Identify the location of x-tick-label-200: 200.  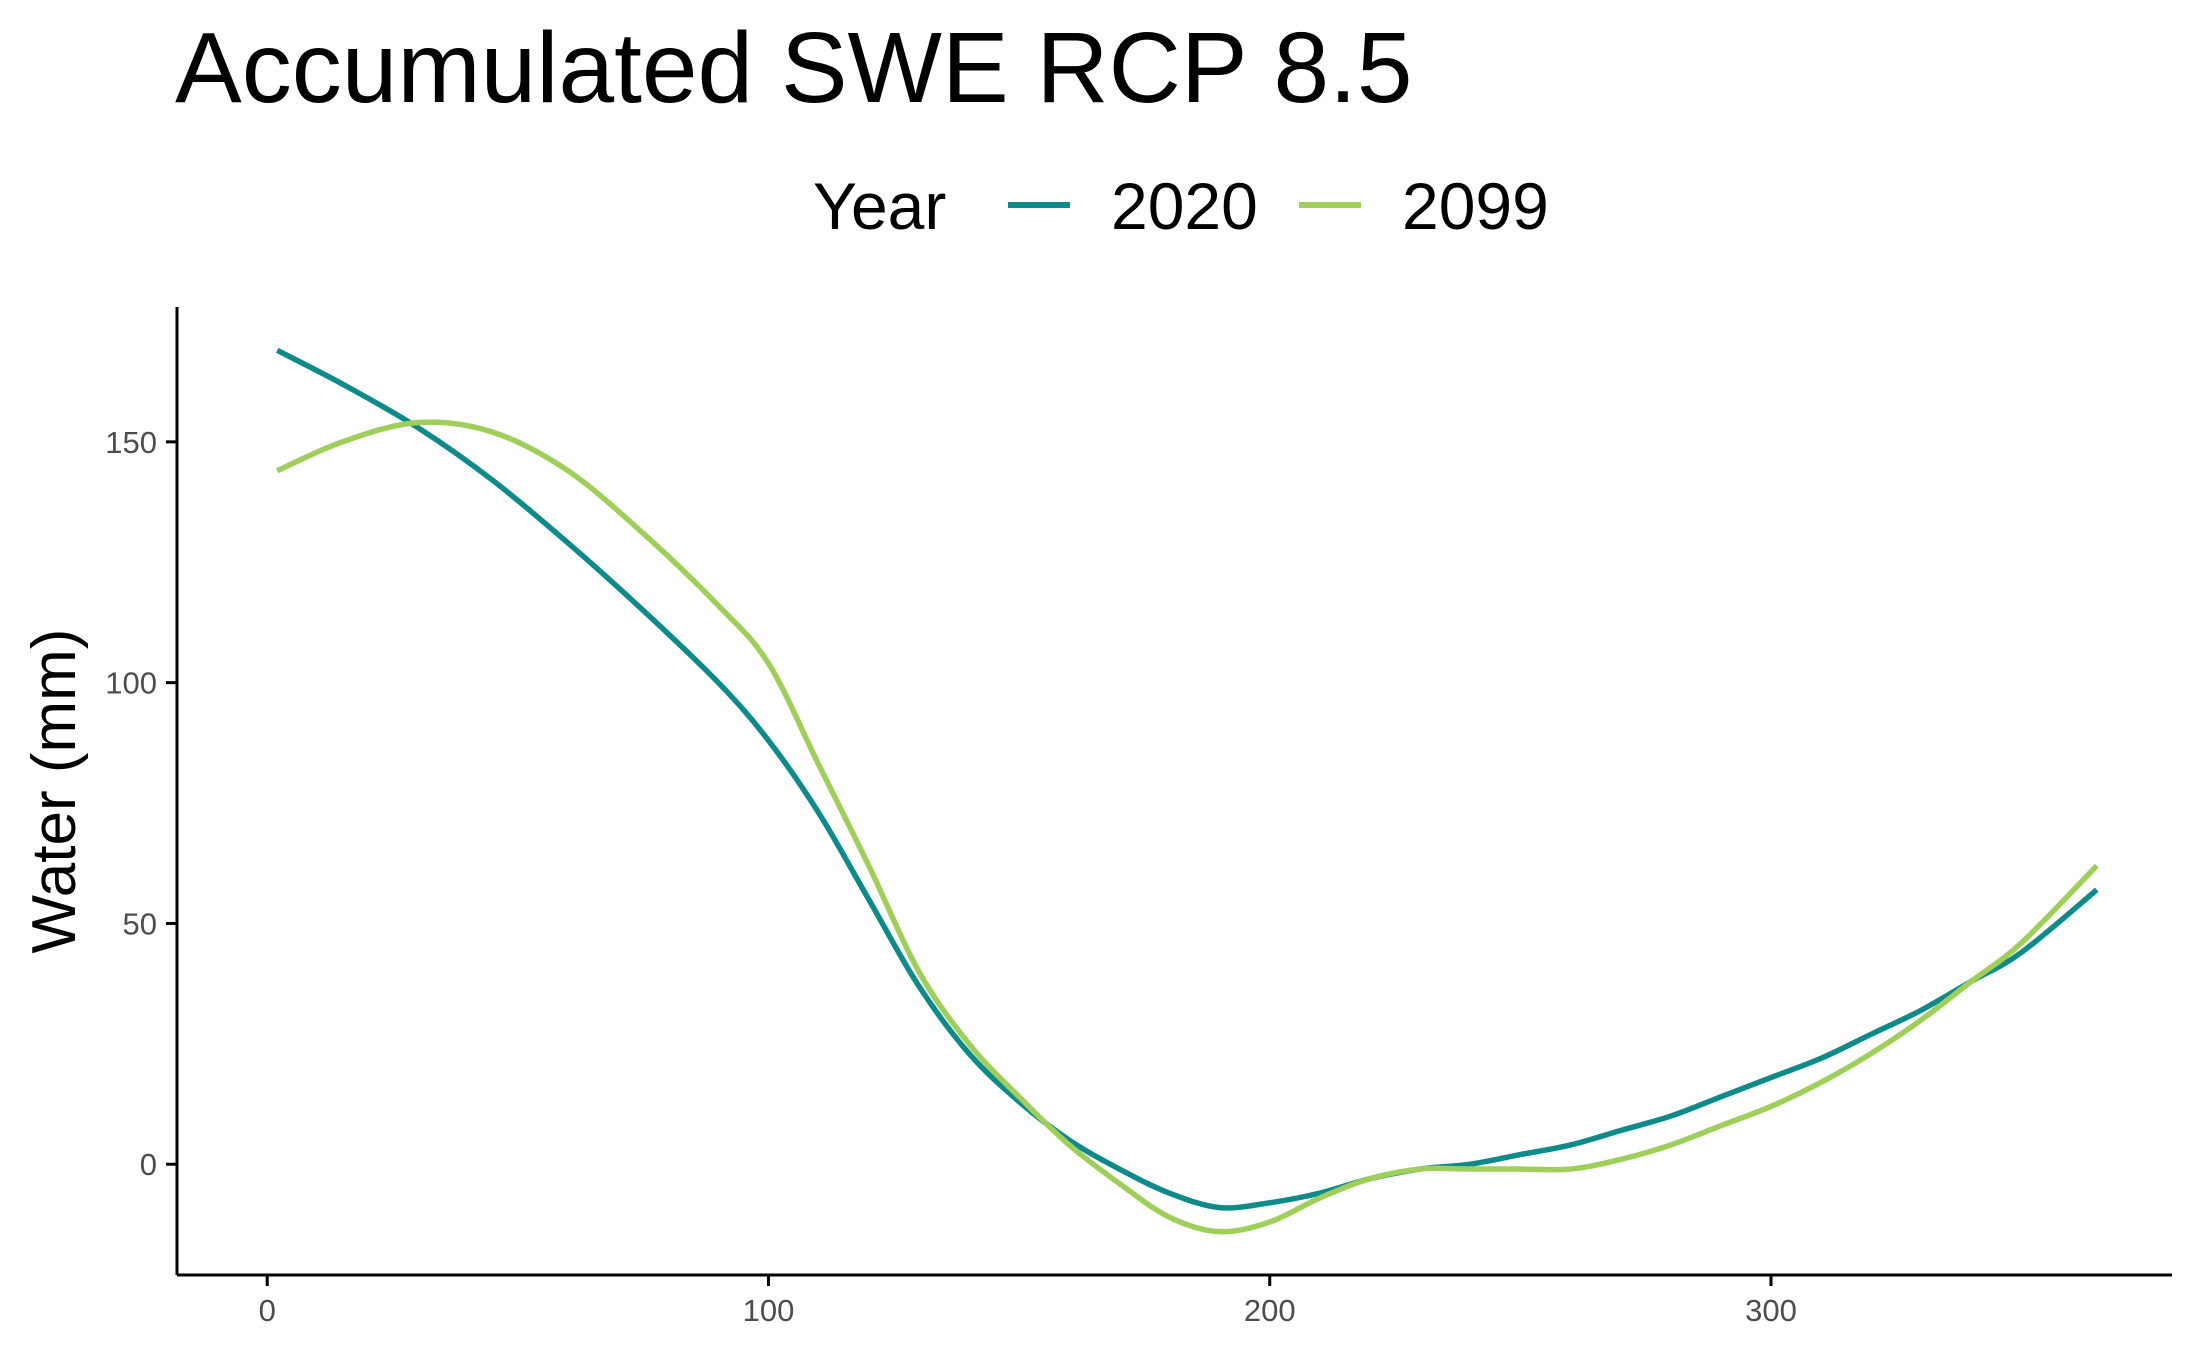
(1270, 1310).